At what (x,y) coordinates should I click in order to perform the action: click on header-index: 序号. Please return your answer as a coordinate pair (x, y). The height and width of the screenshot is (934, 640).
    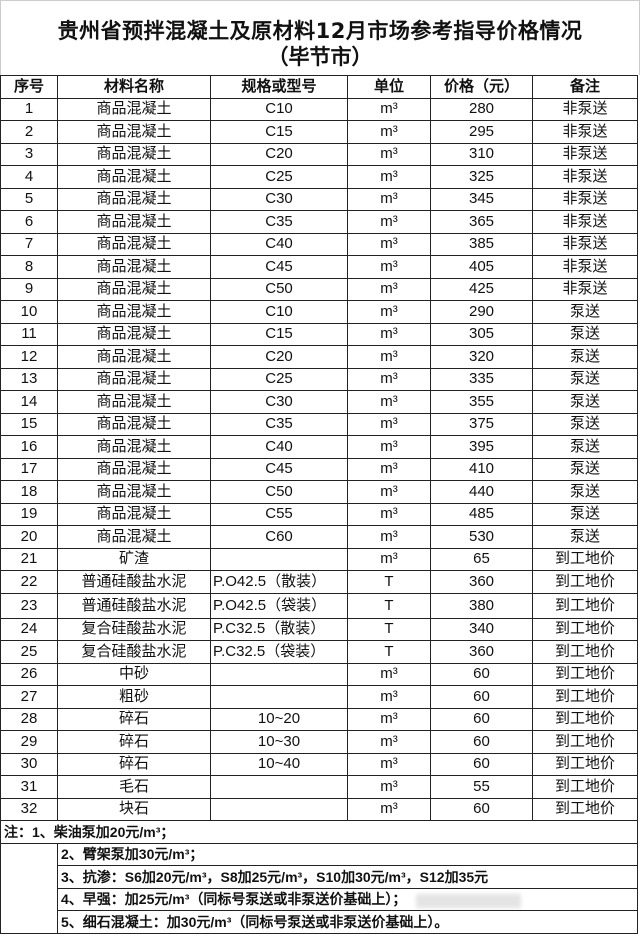
    Looking at the image, I should click on (29, 87).